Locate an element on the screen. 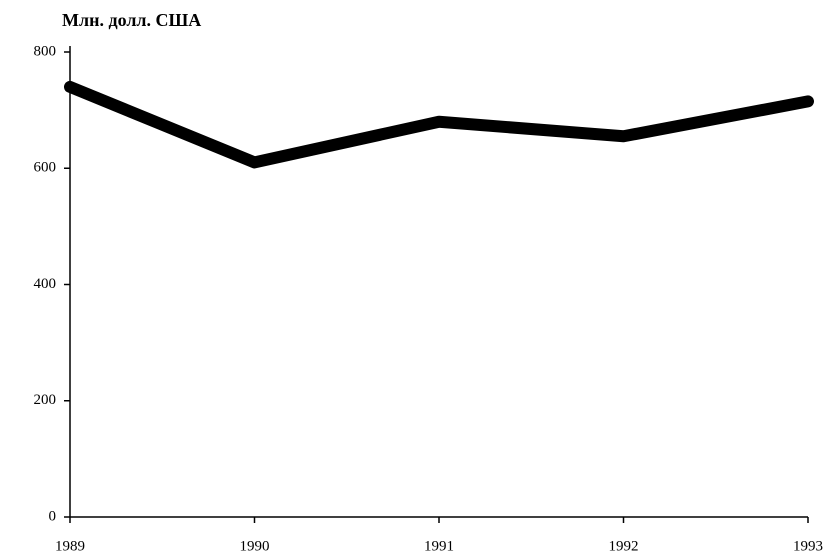  y-tick-label: 600 is located at coordinates (45, 168).